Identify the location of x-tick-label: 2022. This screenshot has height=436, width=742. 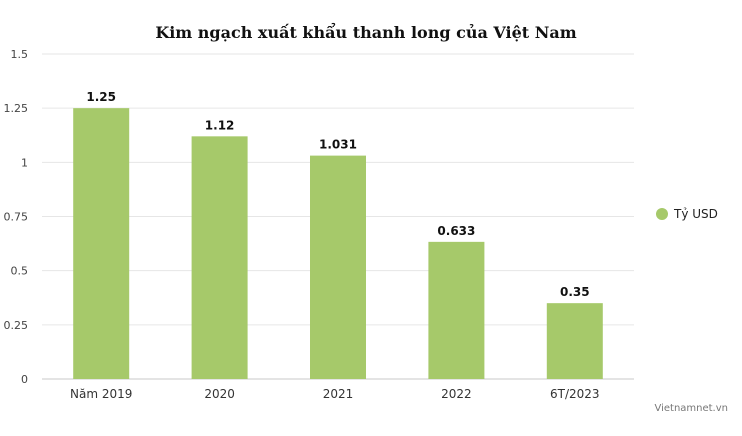
(456, 394).